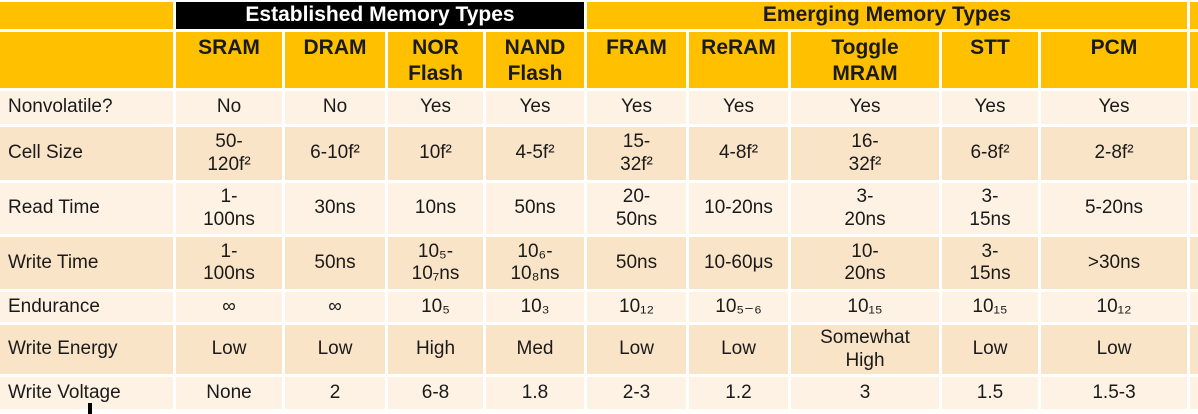 This screenshot has width=1198, height=414. What do you see at coordinates (535, 263) in the screenshot?
I see `table-cell: 10₆- 10₈ns` at bounding box center [535, 263].